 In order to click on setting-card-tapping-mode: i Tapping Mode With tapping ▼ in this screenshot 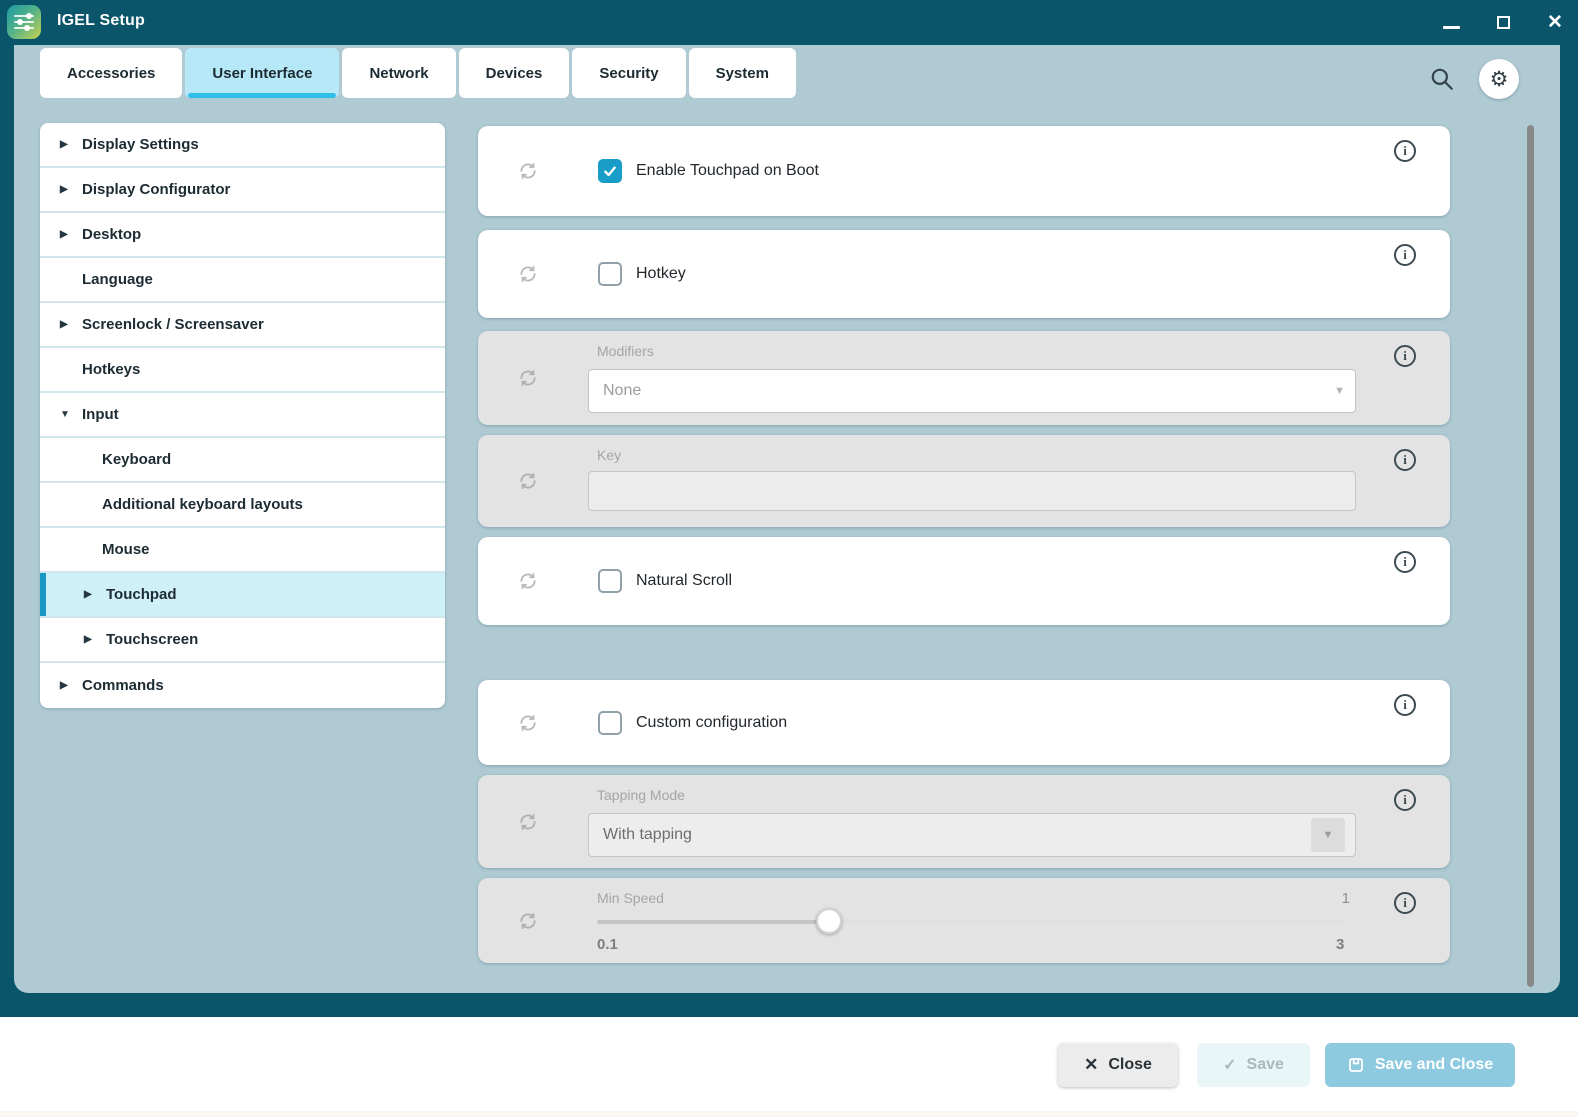, I will do `click(964, 821)`.